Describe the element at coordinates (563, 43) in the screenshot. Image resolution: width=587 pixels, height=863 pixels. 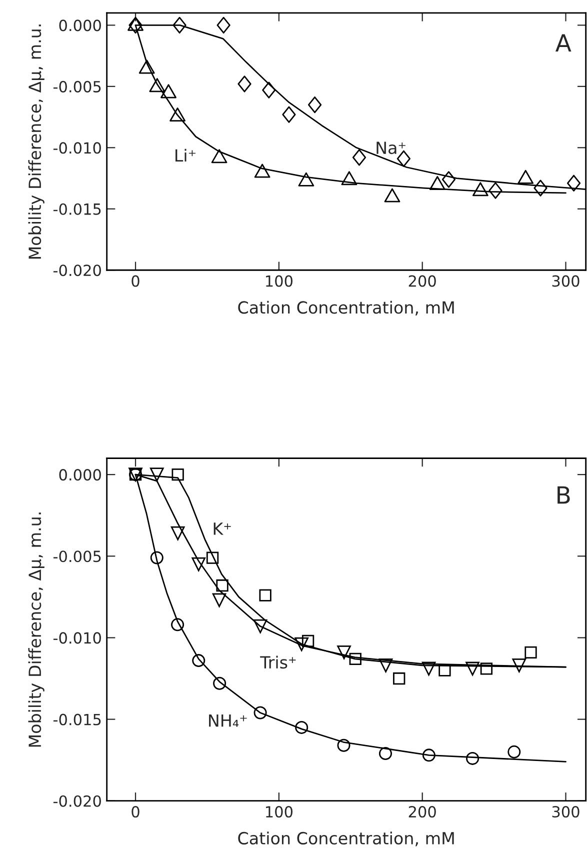
I see `annotation: A` at that location.